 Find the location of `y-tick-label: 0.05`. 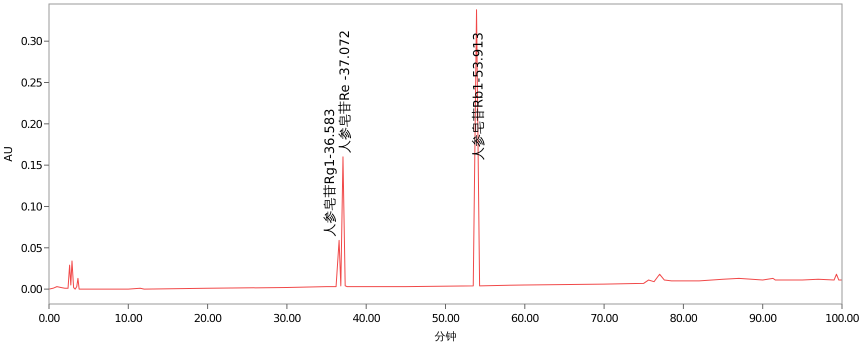

y-tick-label: 0.05 is located at coordinates (31, 248).